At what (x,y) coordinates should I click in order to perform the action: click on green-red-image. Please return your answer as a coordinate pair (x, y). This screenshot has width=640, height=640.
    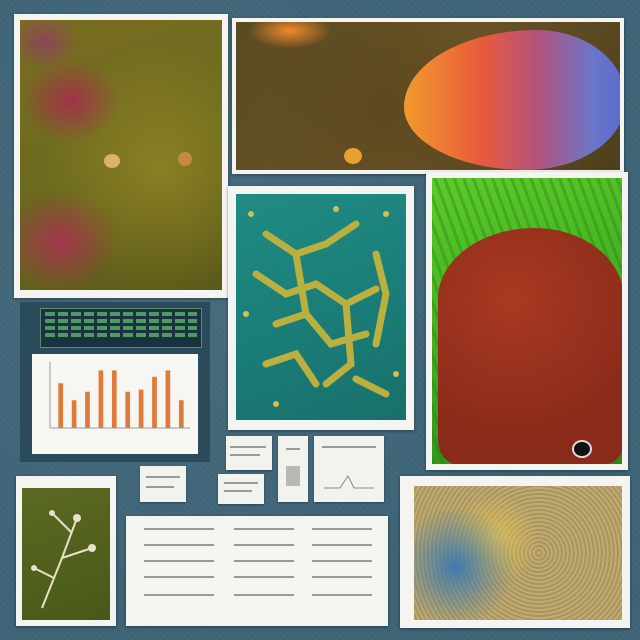
    Looking at the image, I should click on (527, 321).